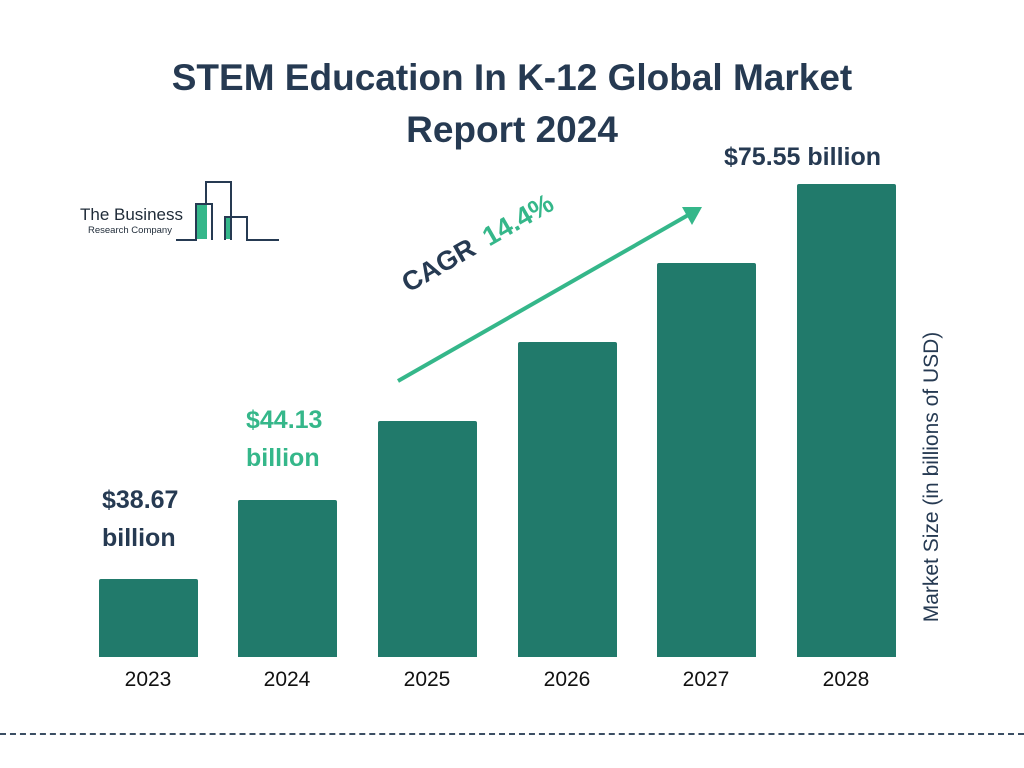 The width and height of the screenshot is (1024, 768). I want to click on x-tick-2028: 2028, so click(846, 679).